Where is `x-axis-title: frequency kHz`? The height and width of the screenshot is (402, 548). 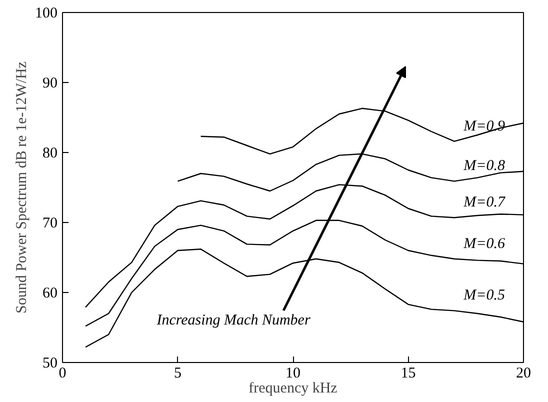 x-axis-title: frequency kHz is located at coordinates (293, 388).